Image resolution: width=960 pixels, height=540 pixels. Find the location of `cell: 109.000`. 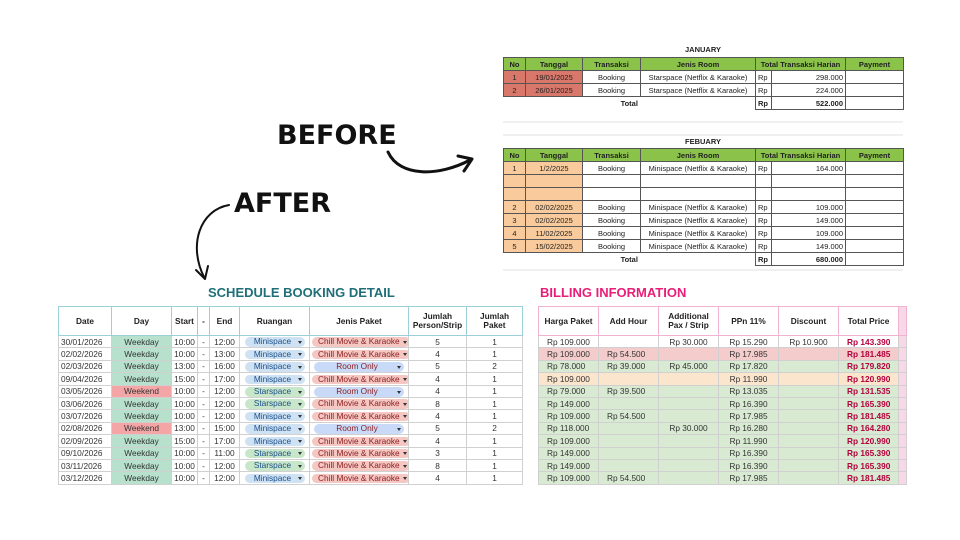

cell: 109.000 is located at coordinates (808, 207).